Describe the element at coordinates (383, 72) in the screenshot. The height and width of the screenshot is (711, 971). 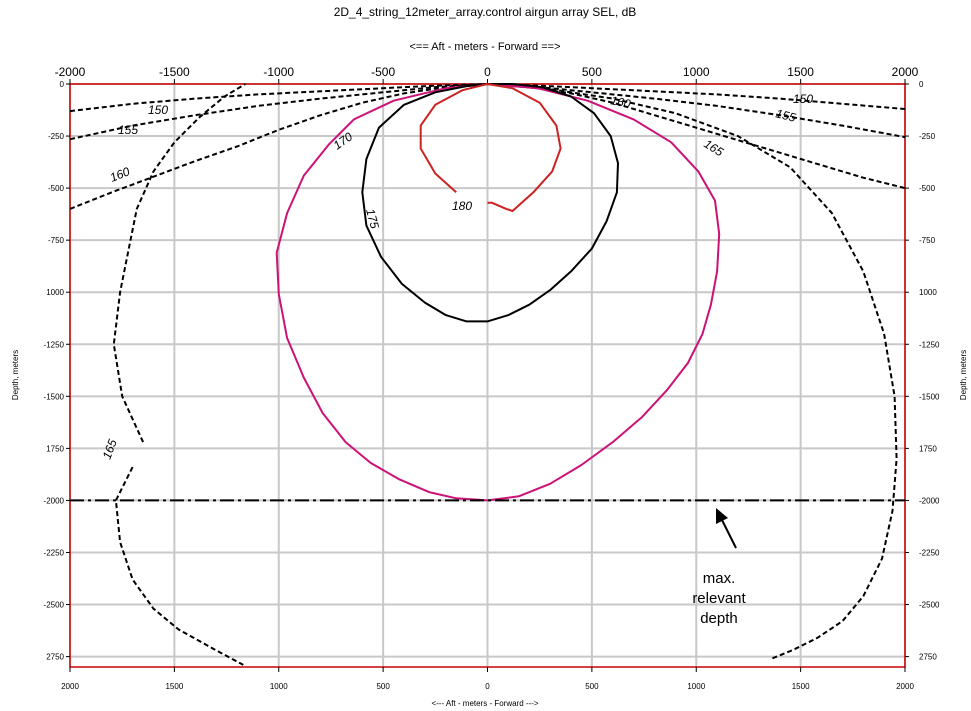
I see `top-tick-label-3: -500` at that location.